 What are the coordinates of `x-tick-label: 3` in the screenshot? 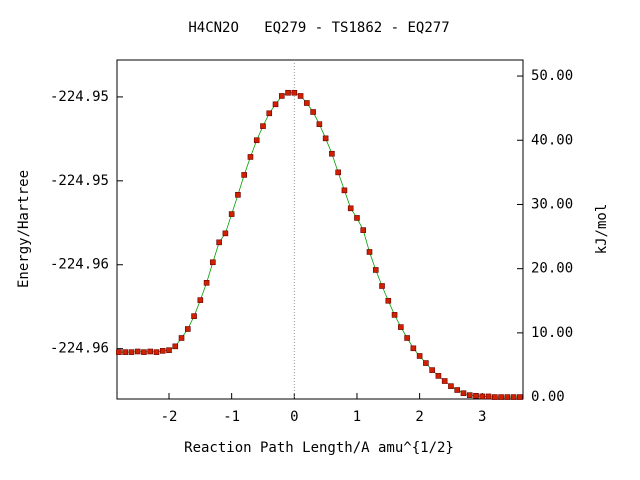 It's located at (482, 417).